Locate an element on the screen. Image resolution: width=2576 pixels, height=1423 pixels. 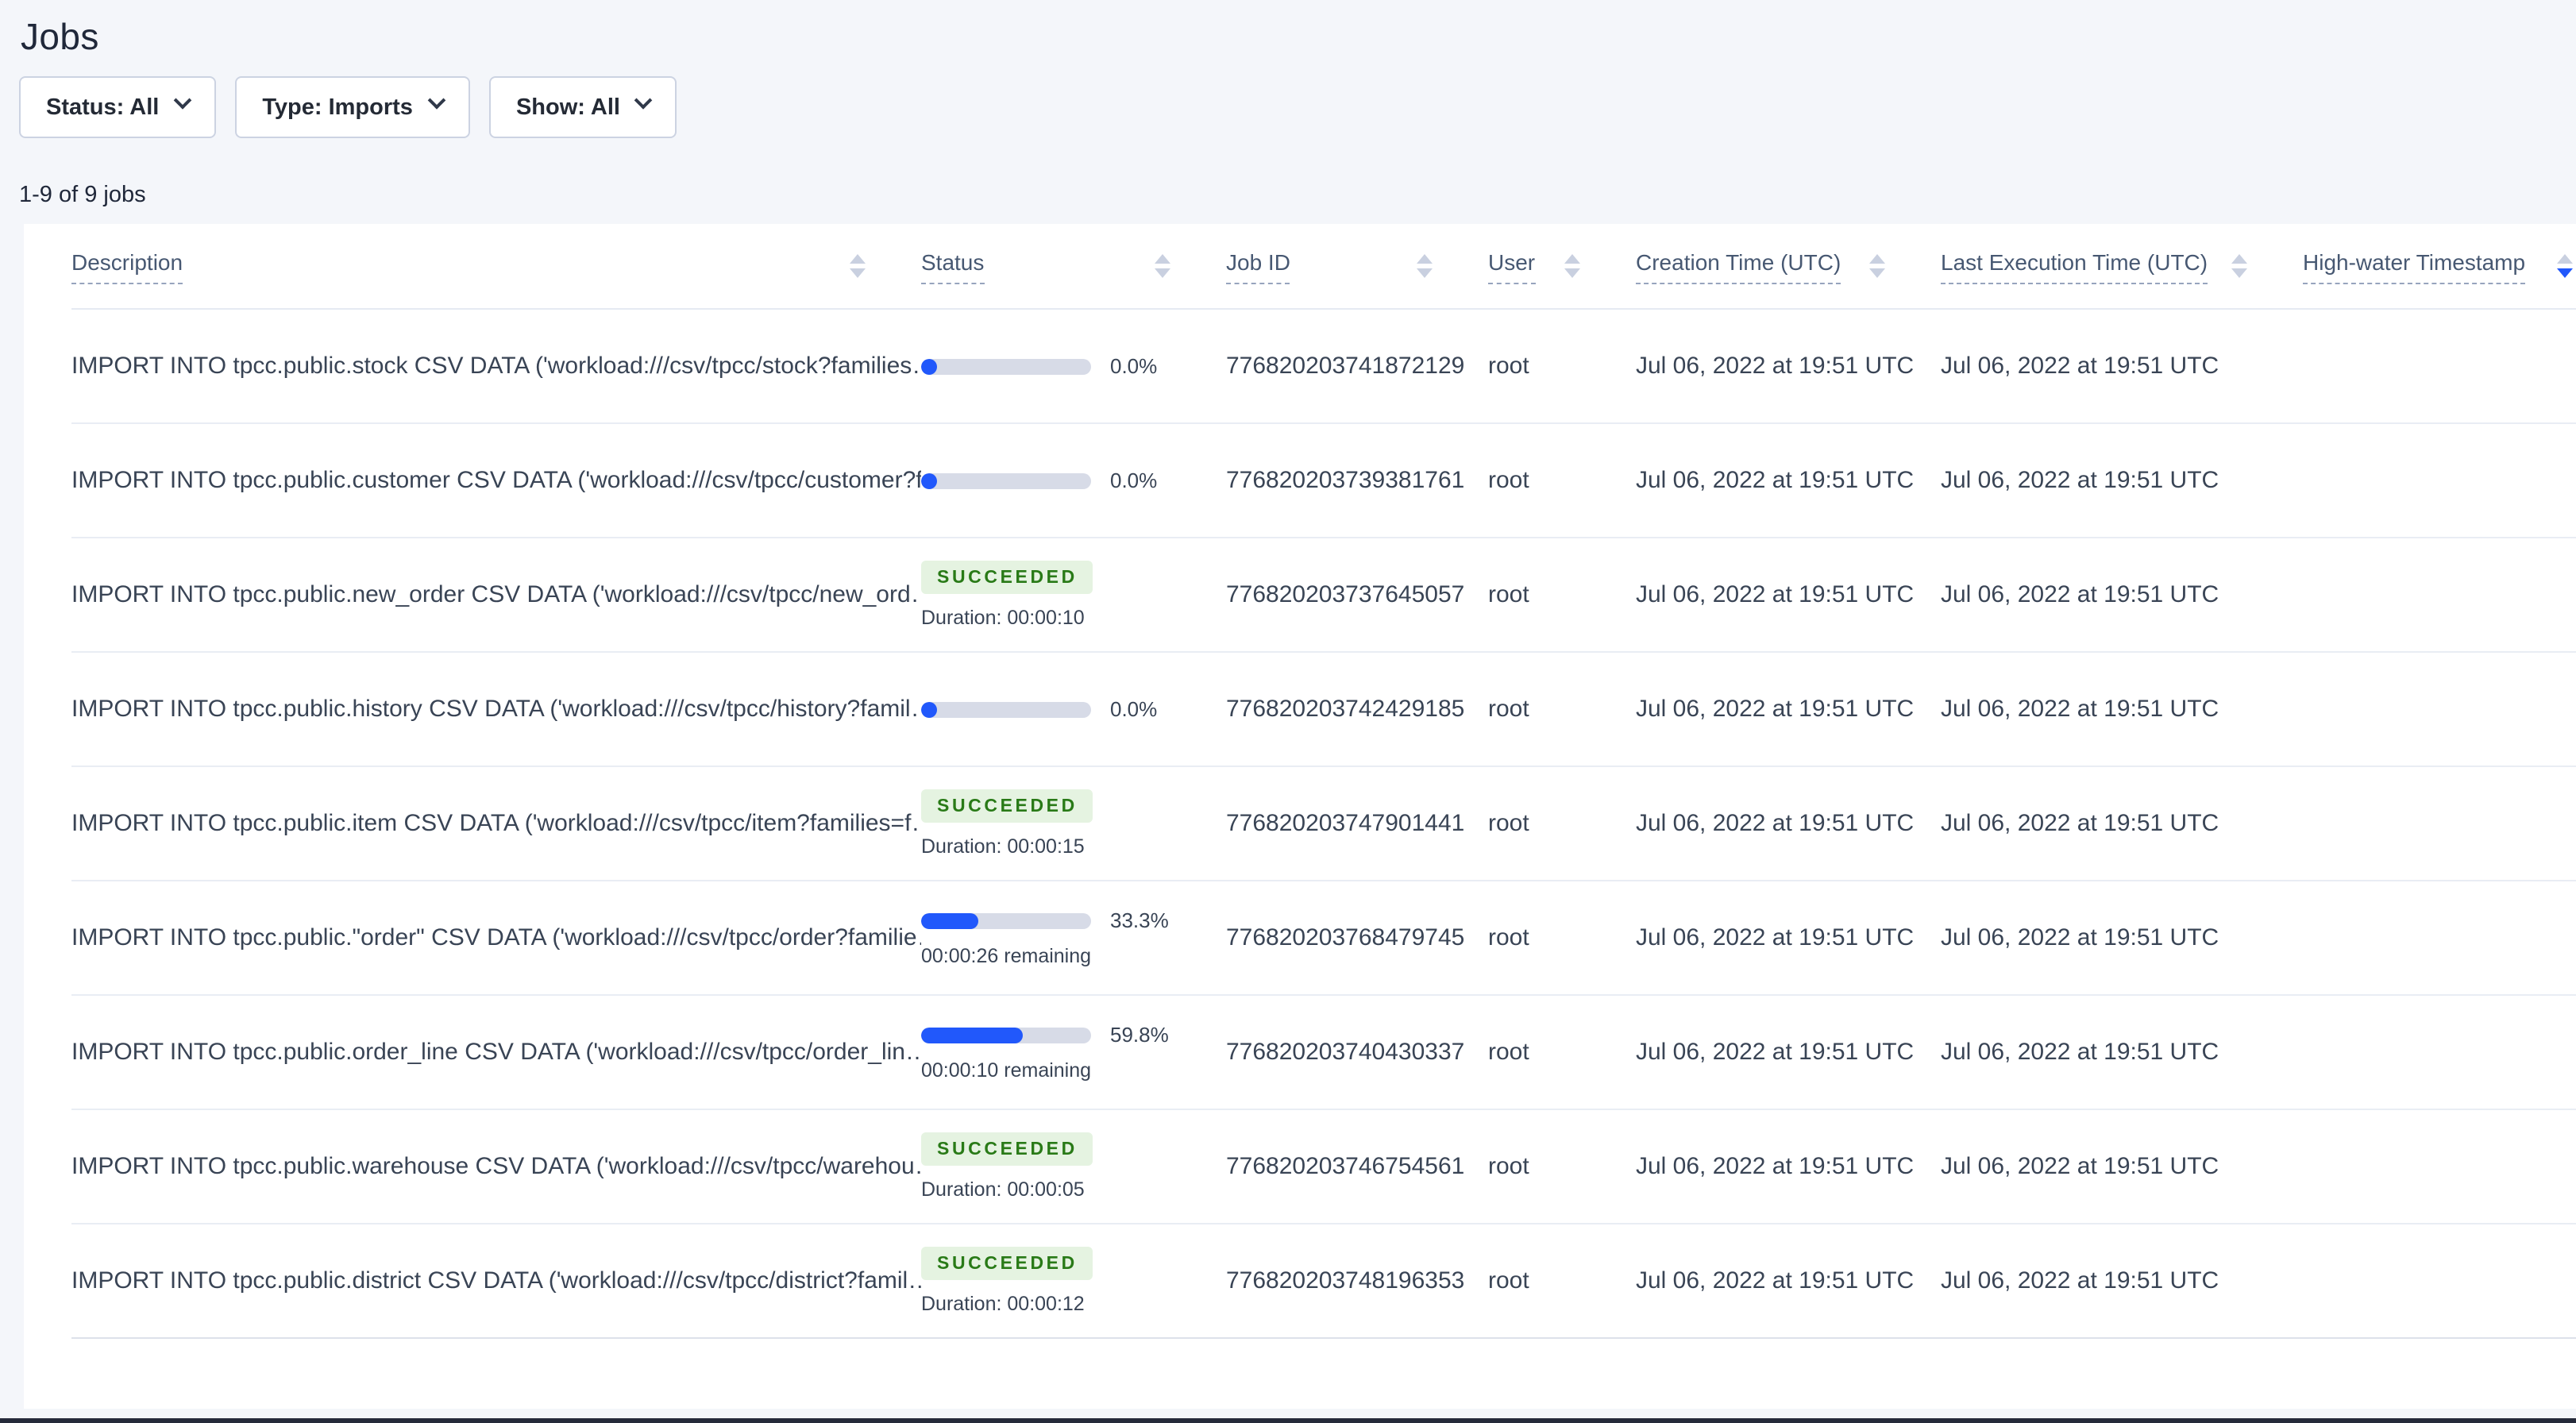
page-title: Jobs is located at coordinates (60, 36).